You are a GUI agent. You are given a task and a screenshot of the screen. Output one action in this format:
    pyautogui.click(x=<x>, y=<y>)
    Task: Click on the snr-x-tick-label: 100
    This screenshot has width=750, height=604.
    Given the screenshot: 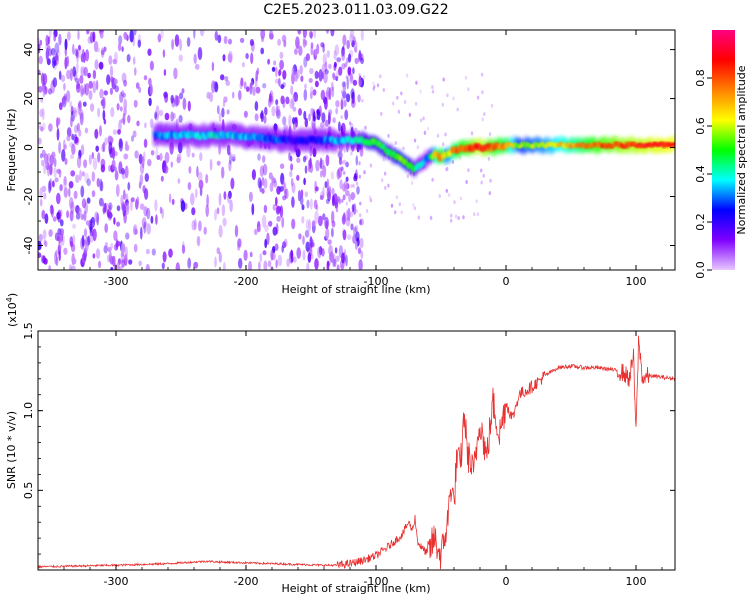 What is the action you would take?
    pyautogui.click(x=636, y=581)
    